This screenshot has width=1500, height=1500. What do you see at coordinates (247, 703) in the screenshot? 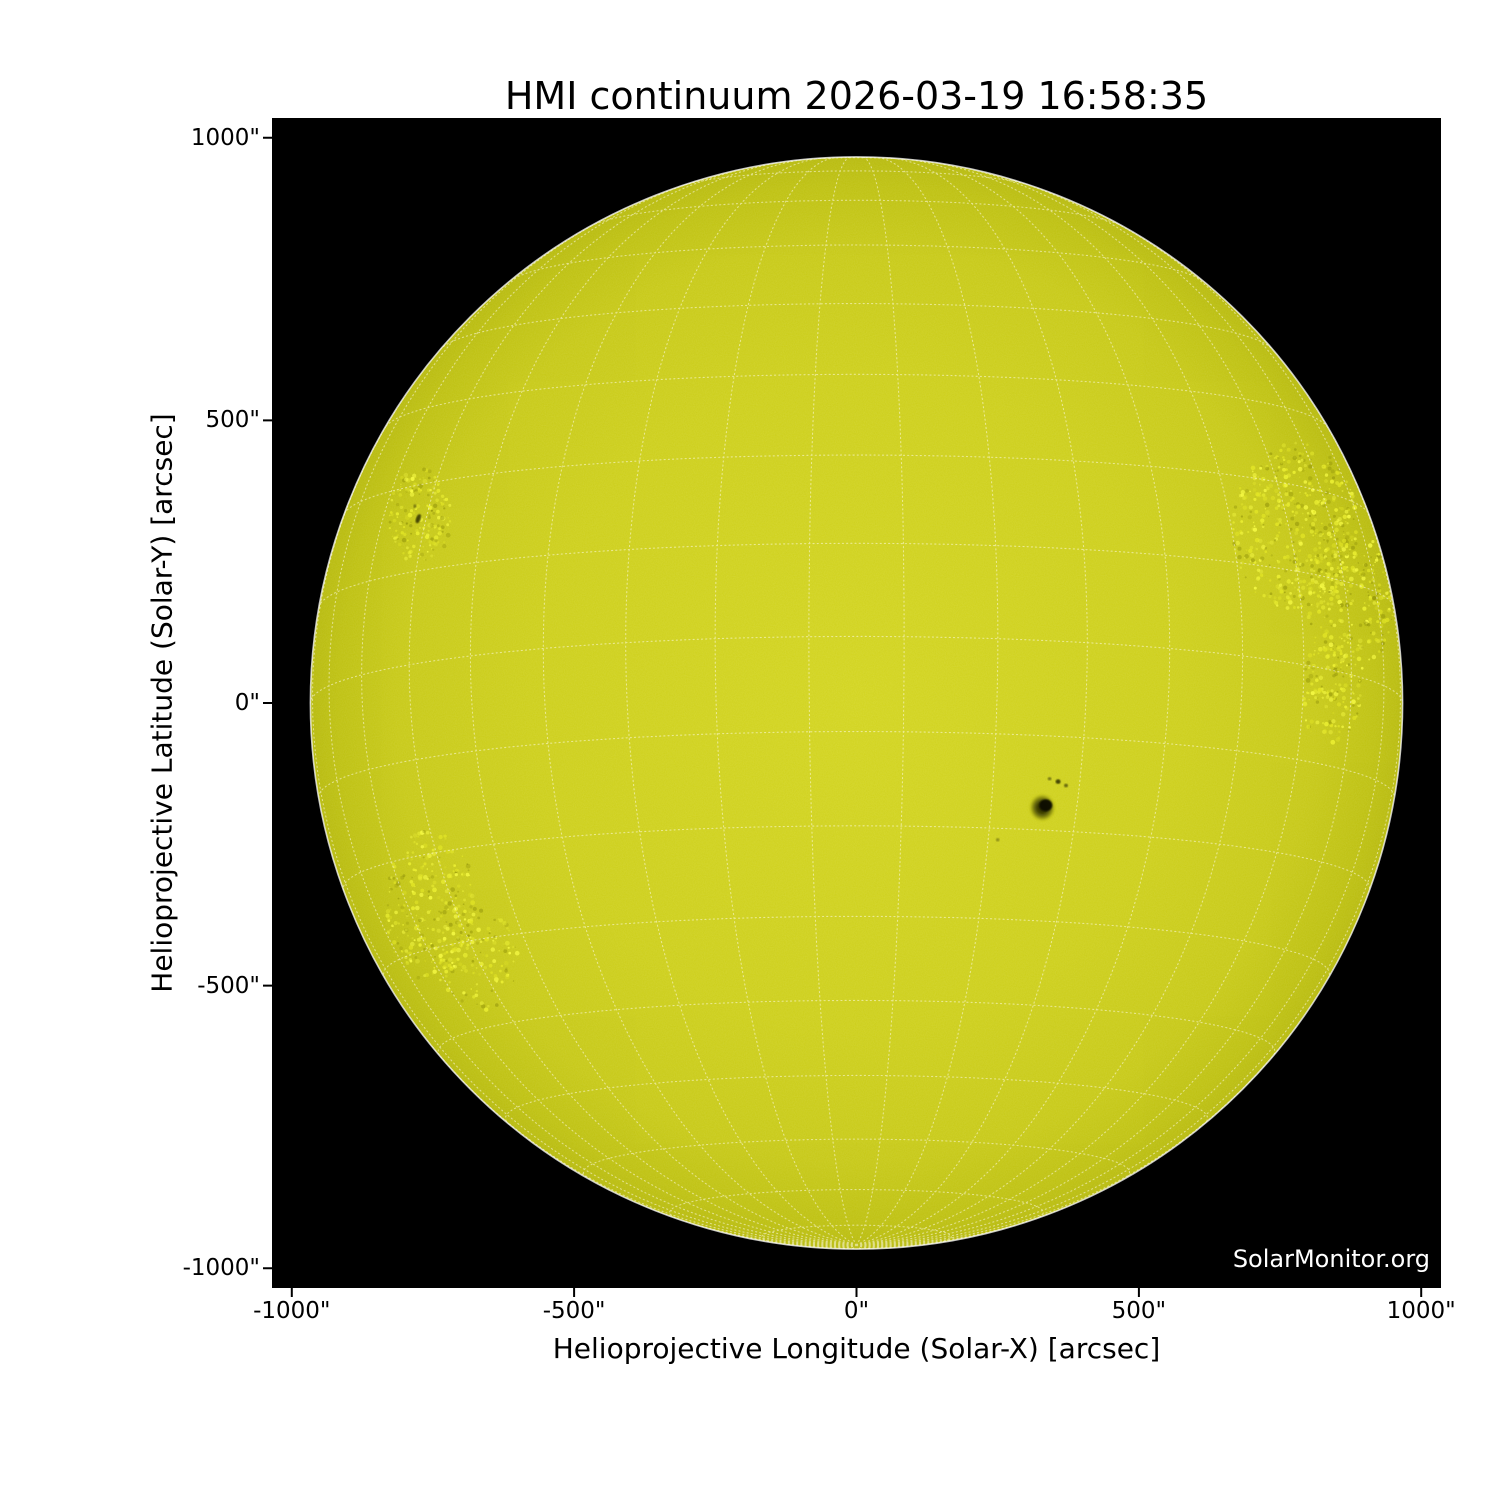
I see `y-tick-label: 0"` at bounding box center [247, 703].